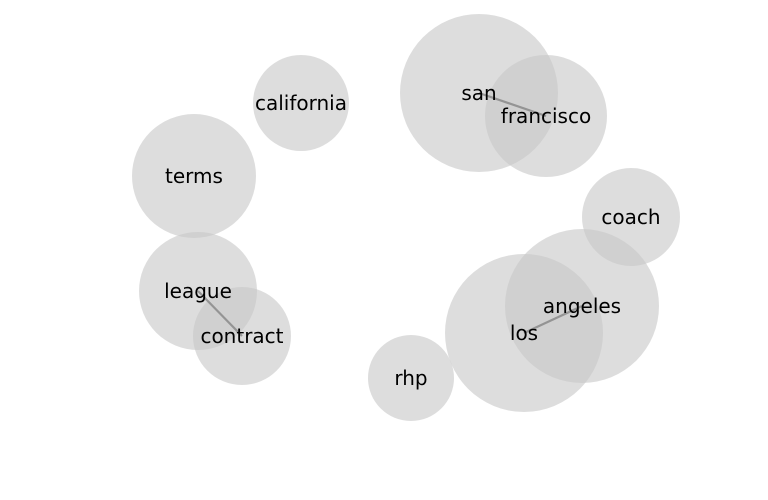 The width and height of the screenshot is (768, 500). What do you see at coordinates (512, 104) in the screenshot?
I see `edge-san-francisco` at bounding box center [512, 104].